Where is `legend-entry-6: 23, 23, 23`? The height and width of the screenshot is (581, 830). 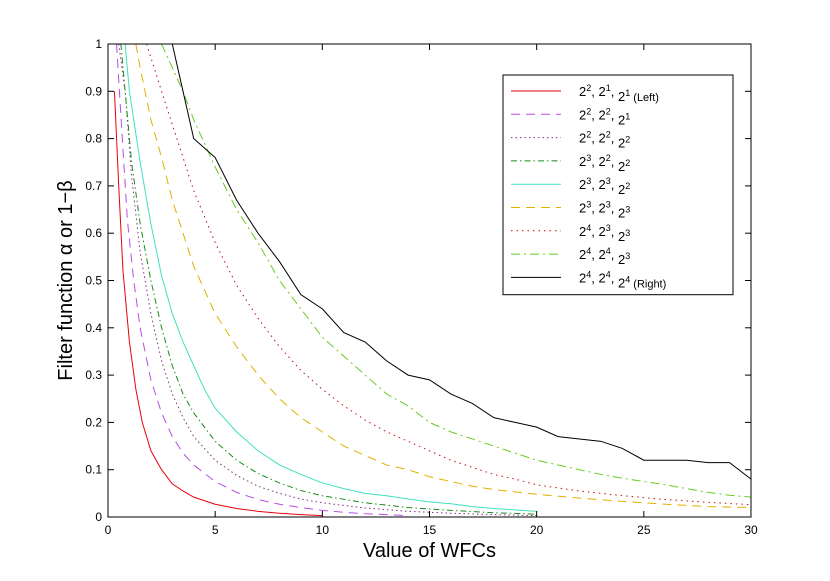
legend-entry-6: 23, 23, 23 is located at coordinates (604, 210).